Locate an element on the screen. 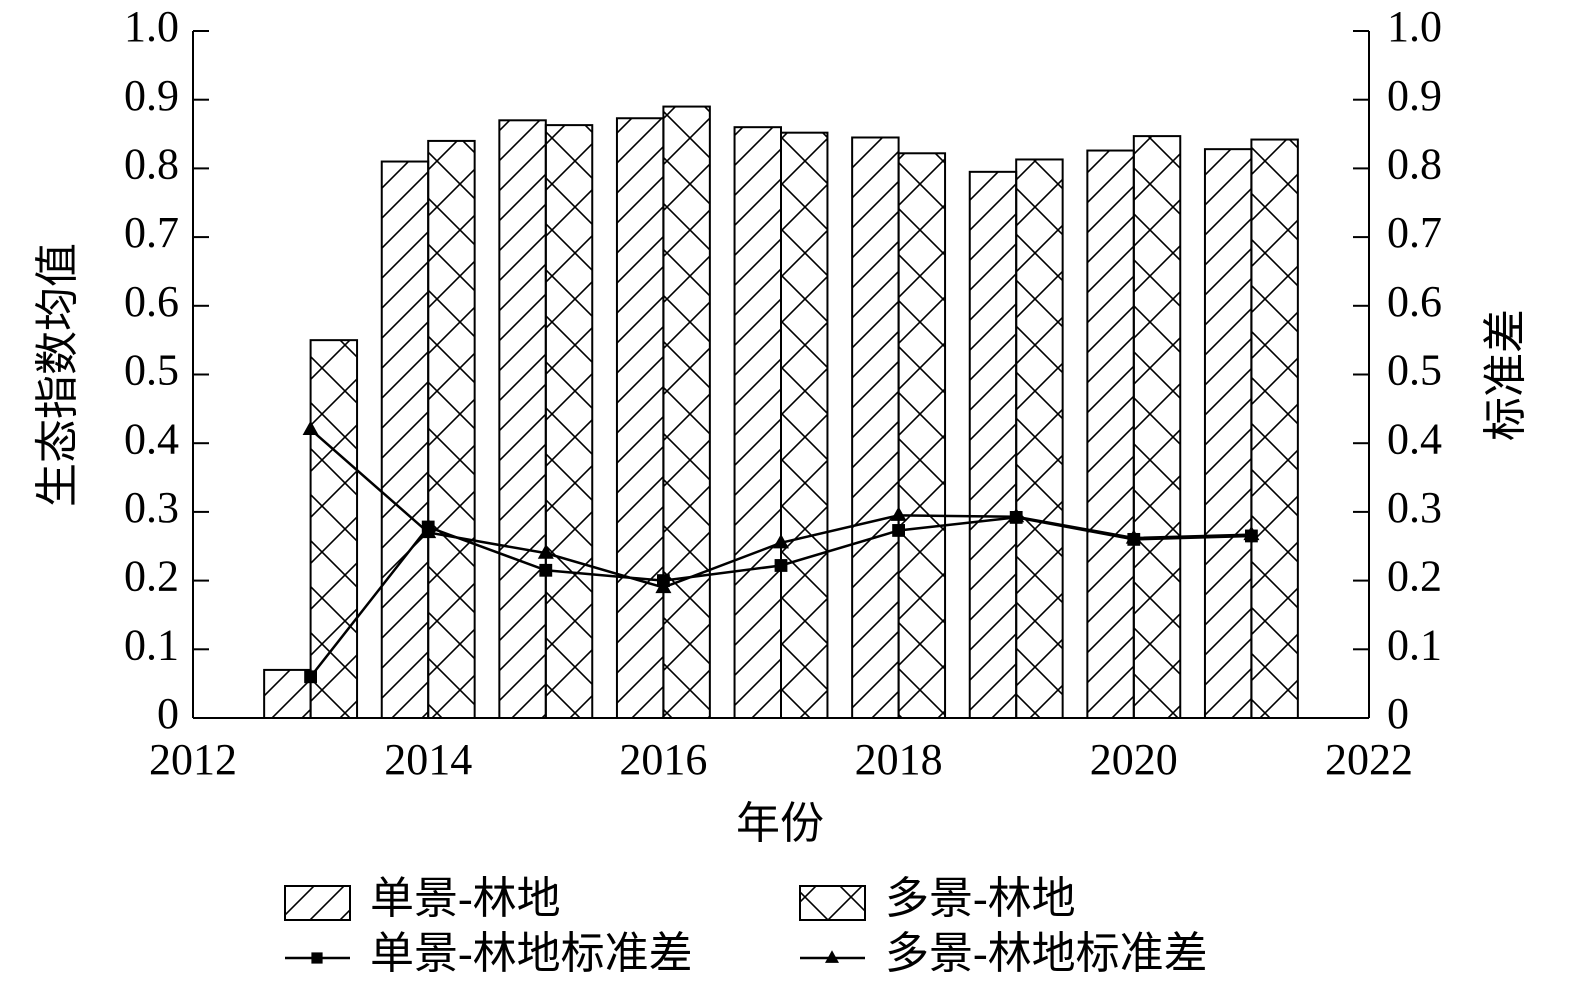  y2-tick-label: 0.7 is located at coordinates (1414, 232).